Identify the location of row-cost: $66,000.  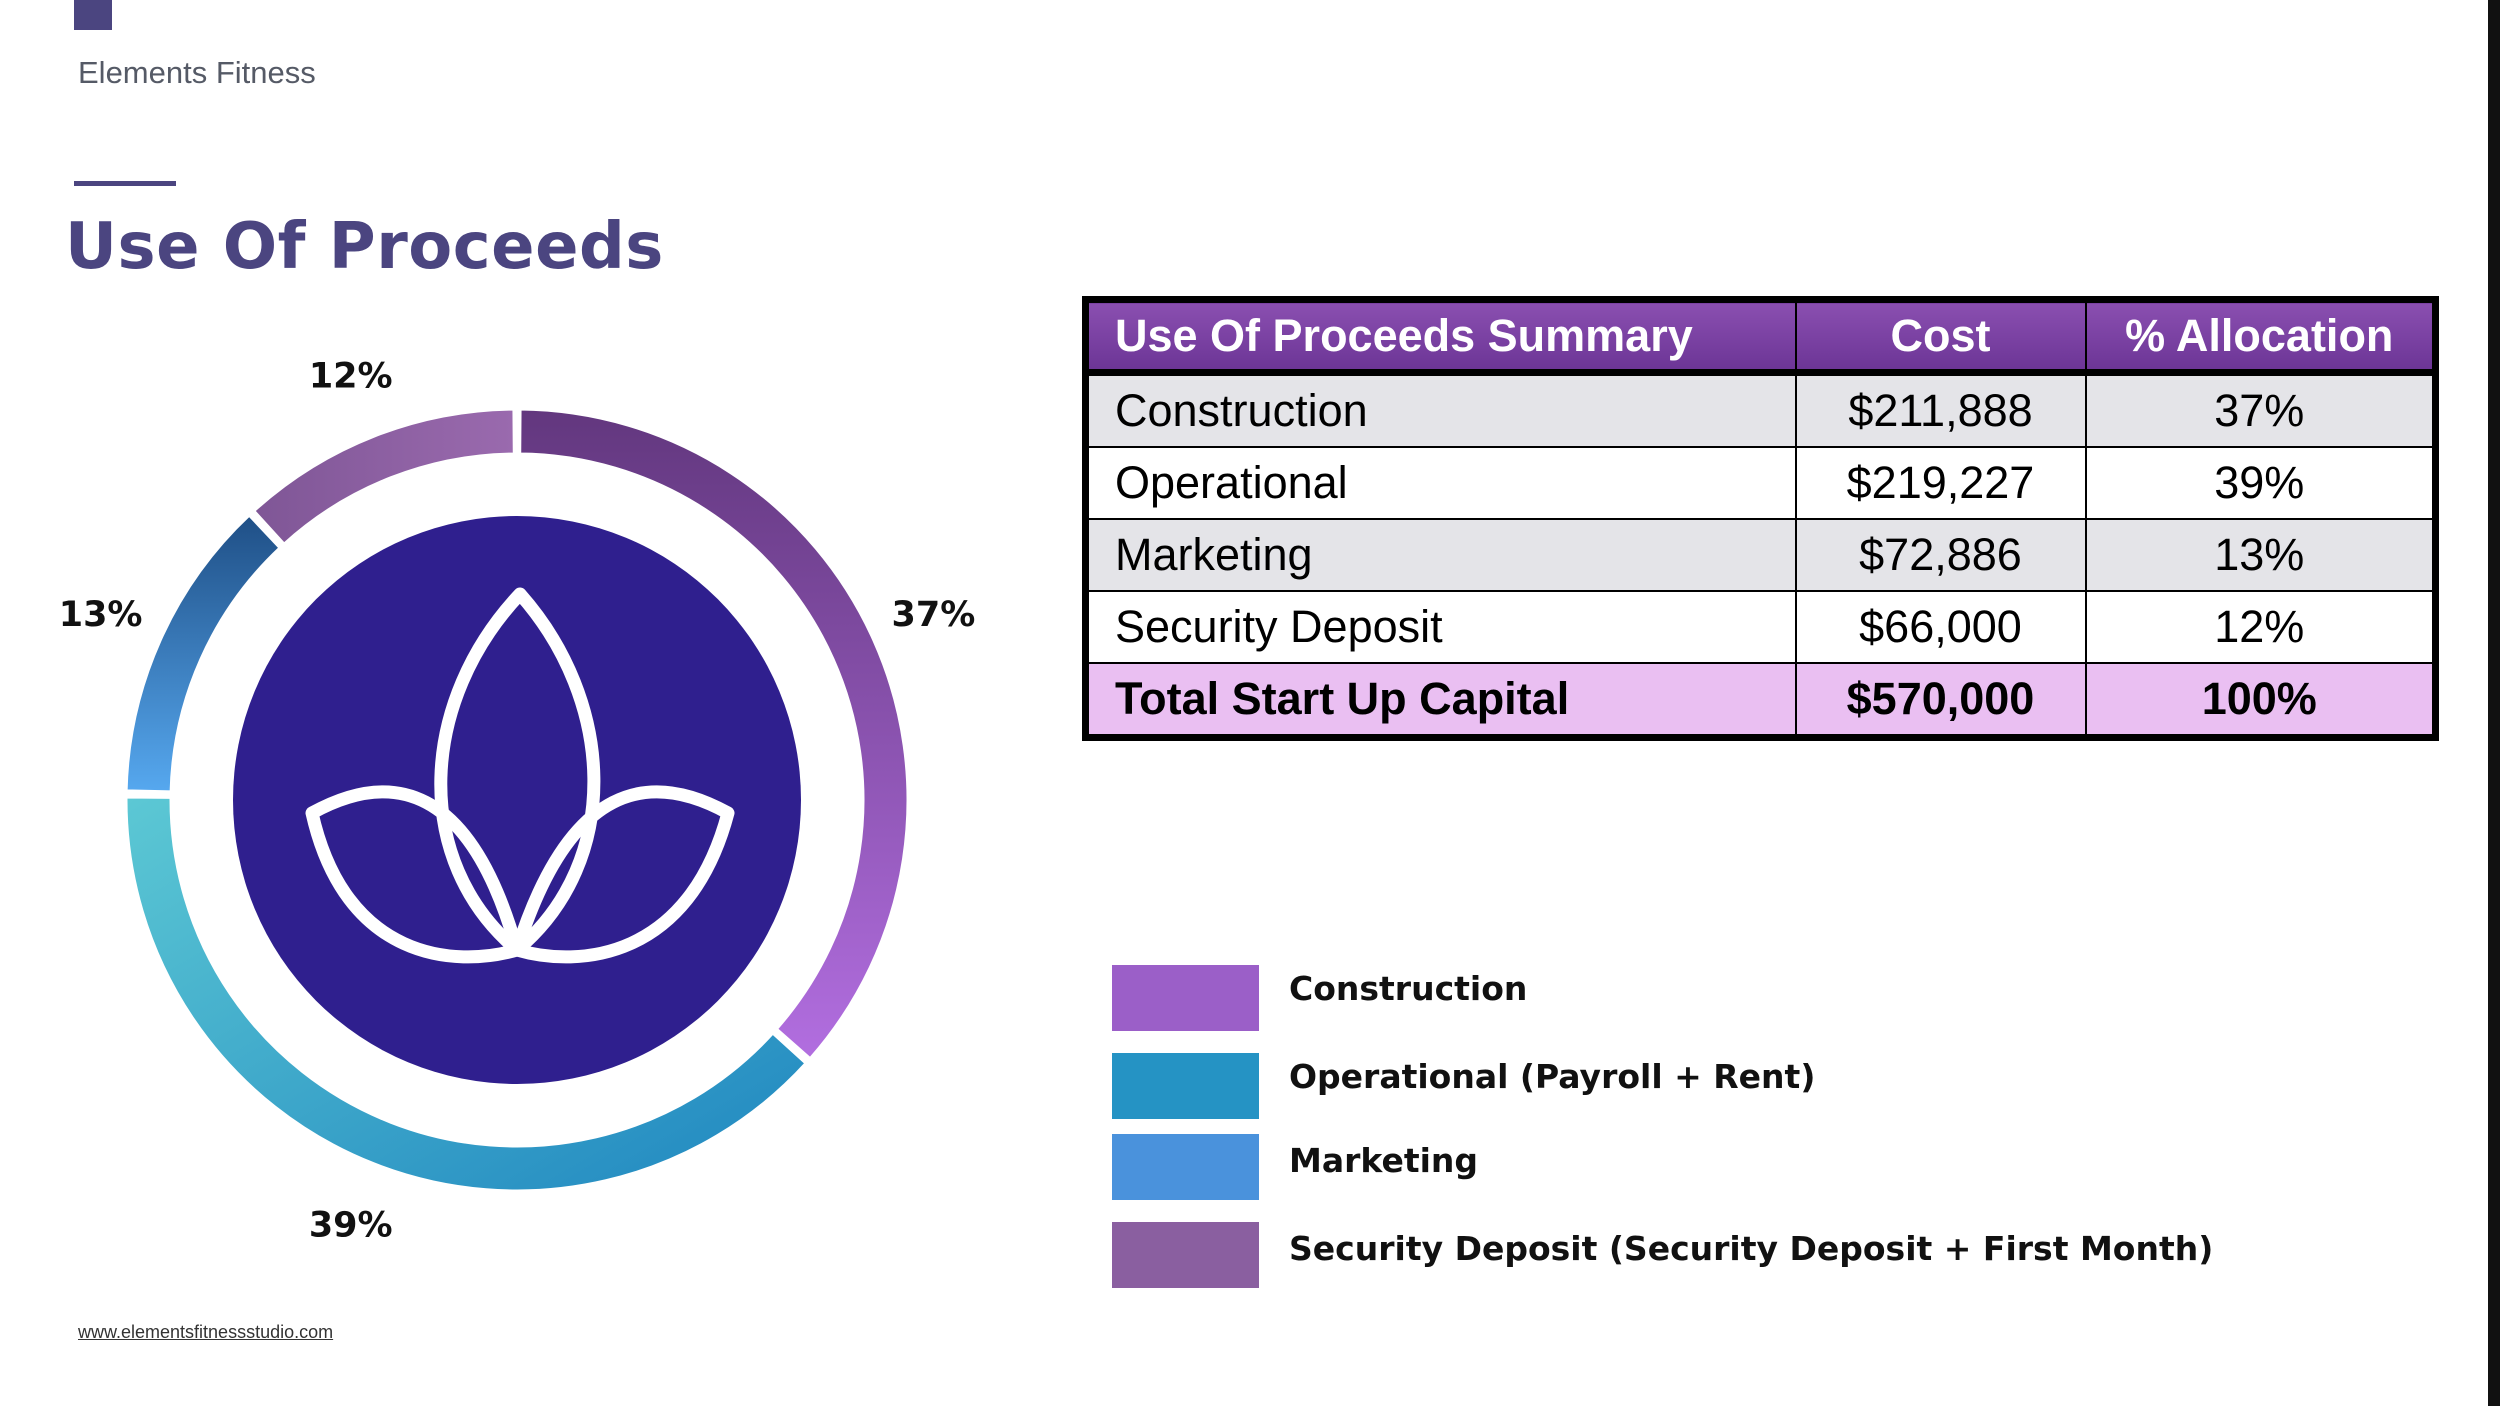
(1941, 627).